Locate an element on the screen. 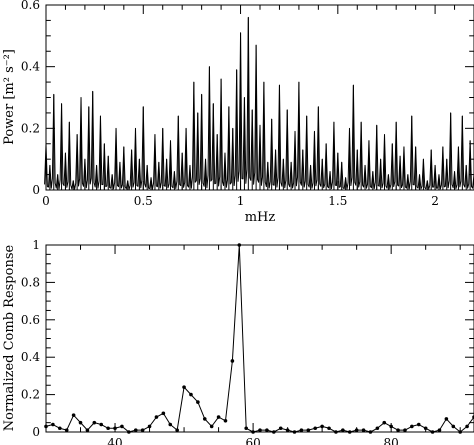 This screenshot has width=474, height=445. comb-y-axis-title: Normalized Comb Response is located at coordinates (9, 337).